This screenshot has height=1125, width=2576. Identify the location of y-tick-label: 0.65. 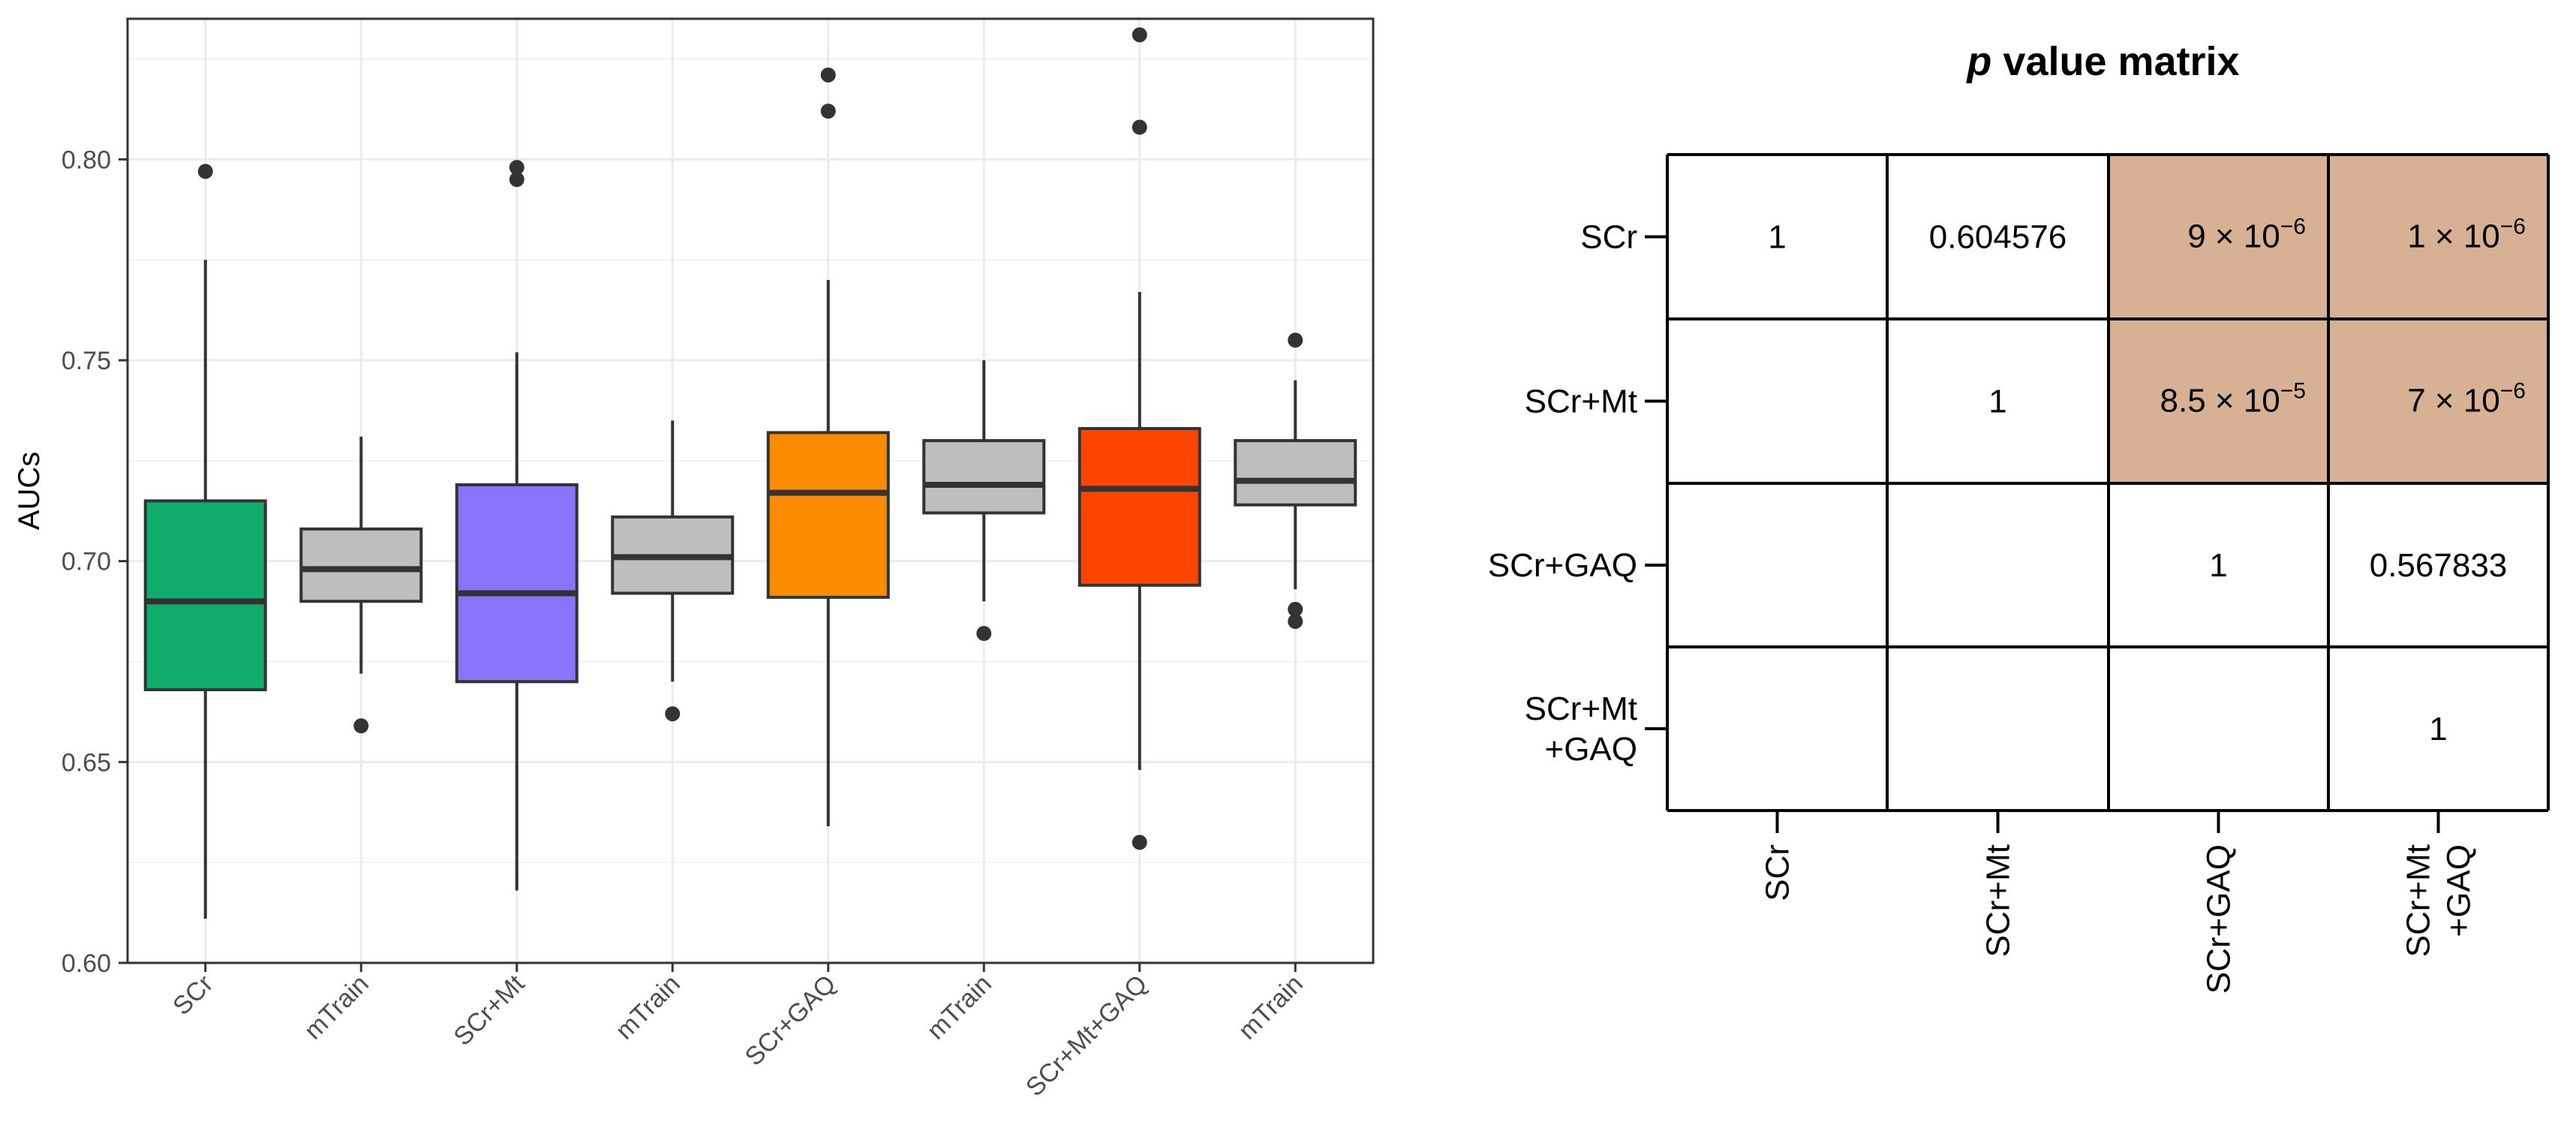
(86, 762).